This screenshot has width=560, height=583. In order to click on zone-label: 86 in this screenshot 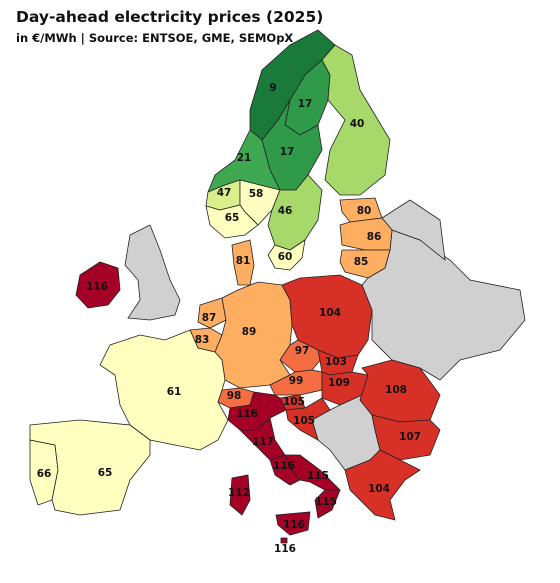, I will do `click(374, 237)`.